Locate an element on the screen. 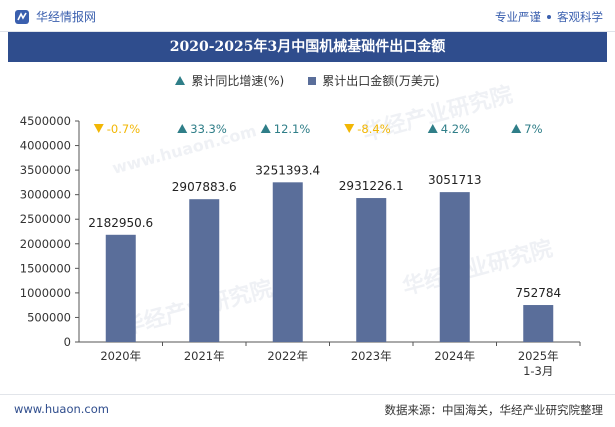 This screenshot has width=615, height=427. x-tick-label: 2020年 is located at coordinates (120, 356).